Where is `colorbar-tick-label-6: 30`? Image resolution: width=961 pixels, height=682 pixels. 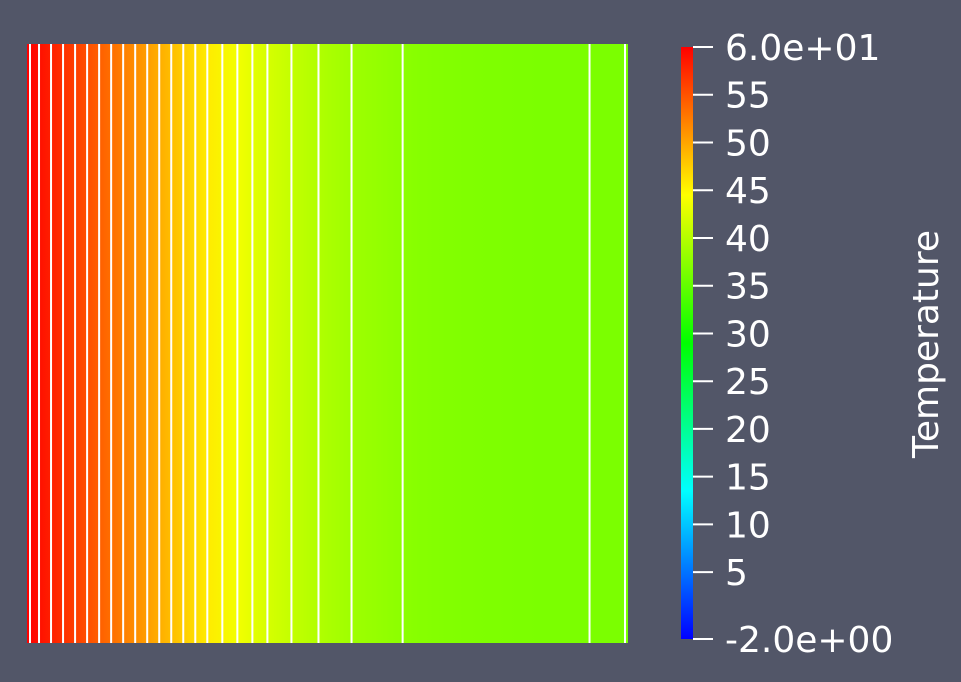 colorbar-tick-label-6: 30 is located at coordinates (748, 334).